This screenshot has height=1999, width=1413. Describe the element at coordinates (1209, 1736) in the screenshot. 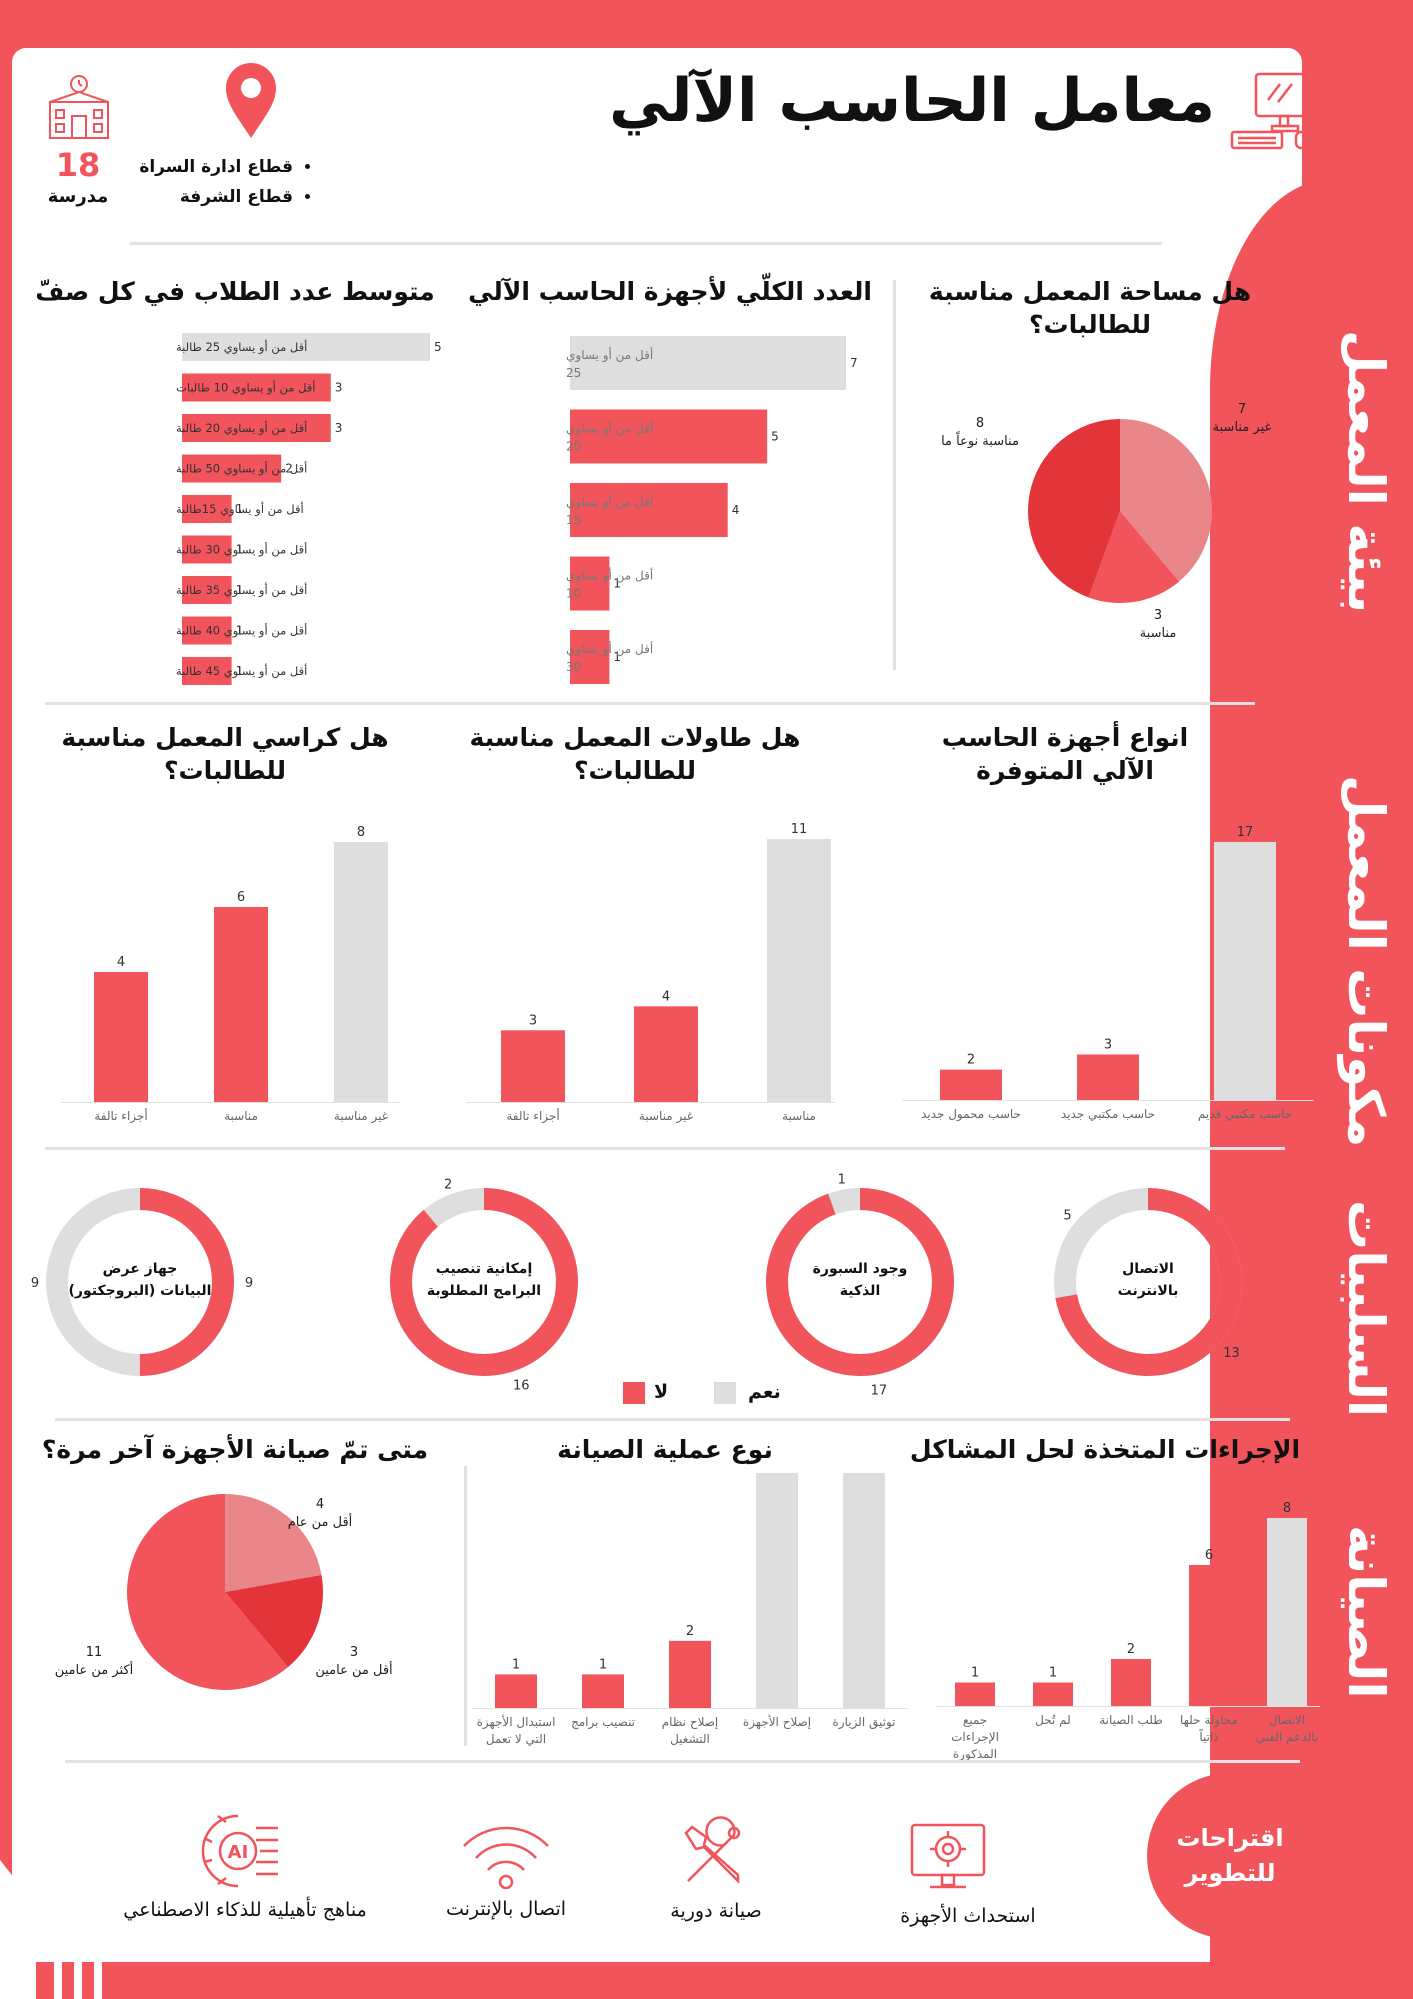

I see `category-label: ذاتياً` at that location.